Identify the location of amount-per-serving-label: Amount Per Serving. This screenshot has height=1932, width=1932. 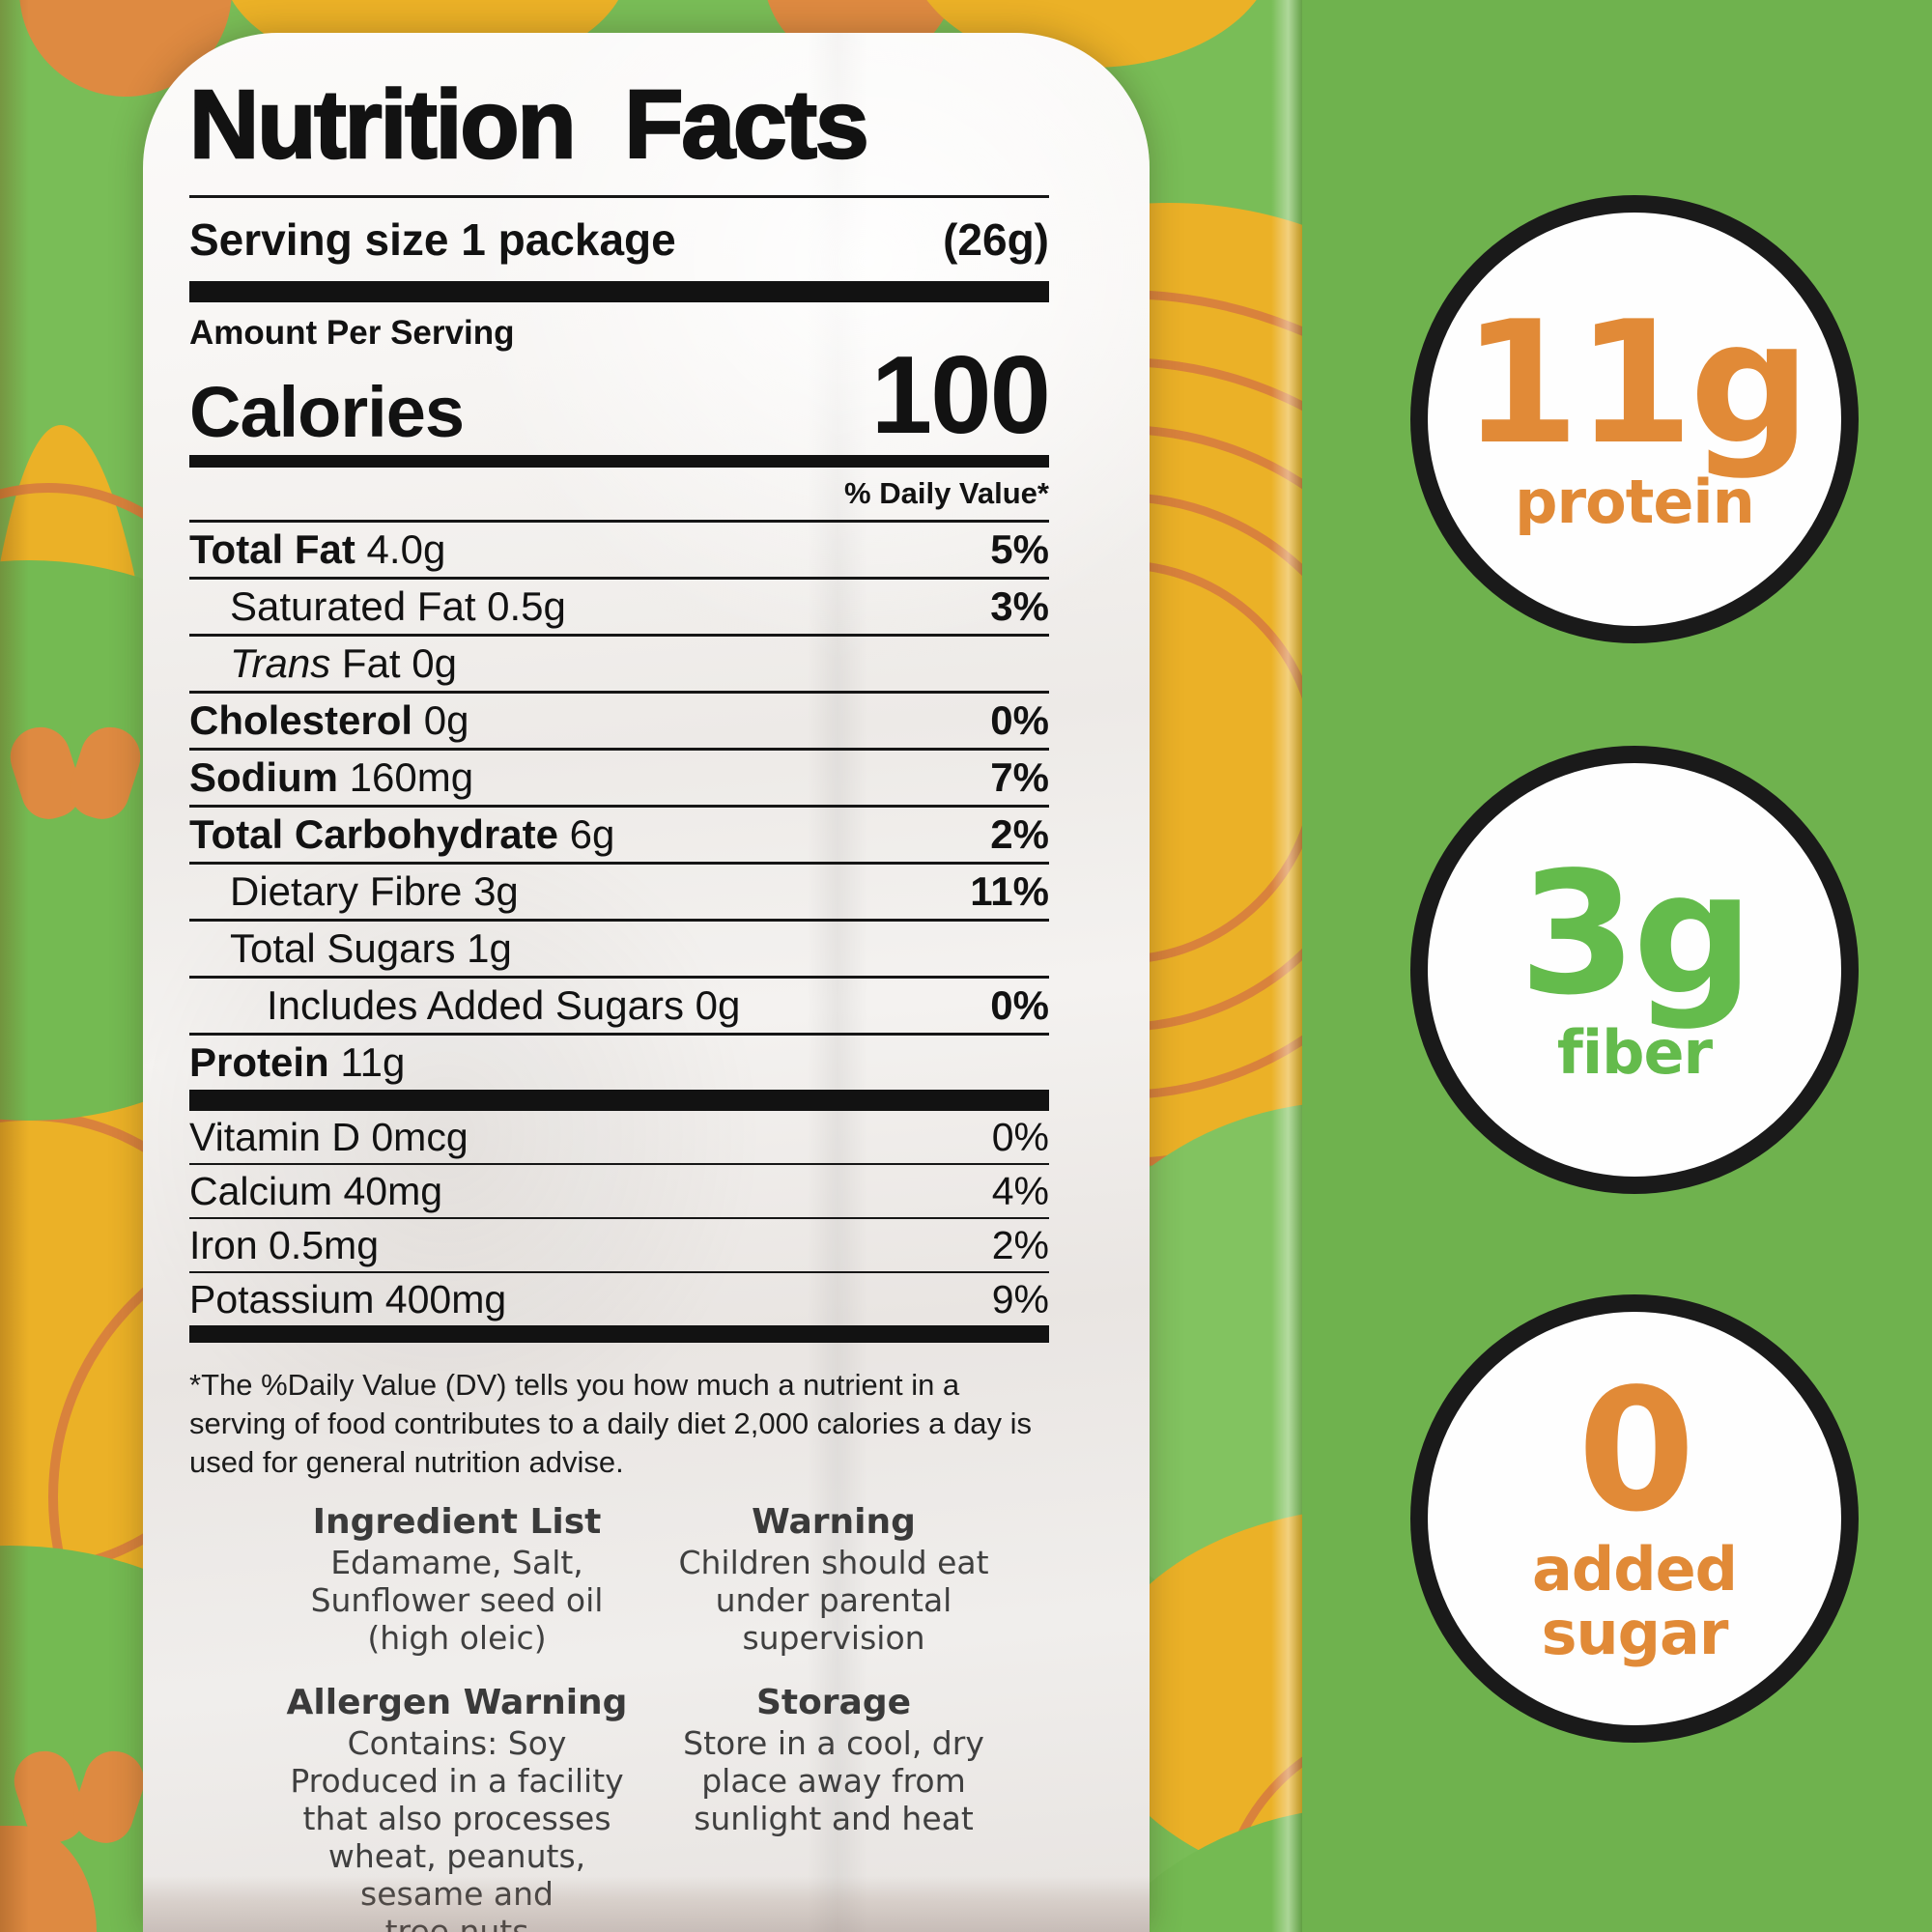
(352, 333).